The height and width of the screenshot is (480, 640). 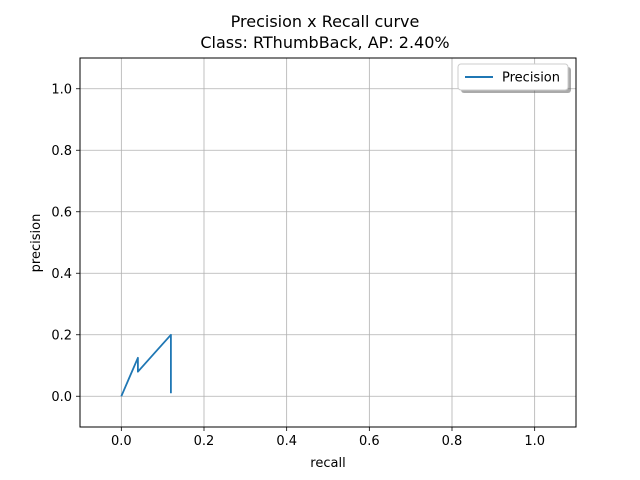 What do you see at coordinates (327, 463) in the screenshot?
I see `x-axis-label: recall` at bounding box center [327, 463].